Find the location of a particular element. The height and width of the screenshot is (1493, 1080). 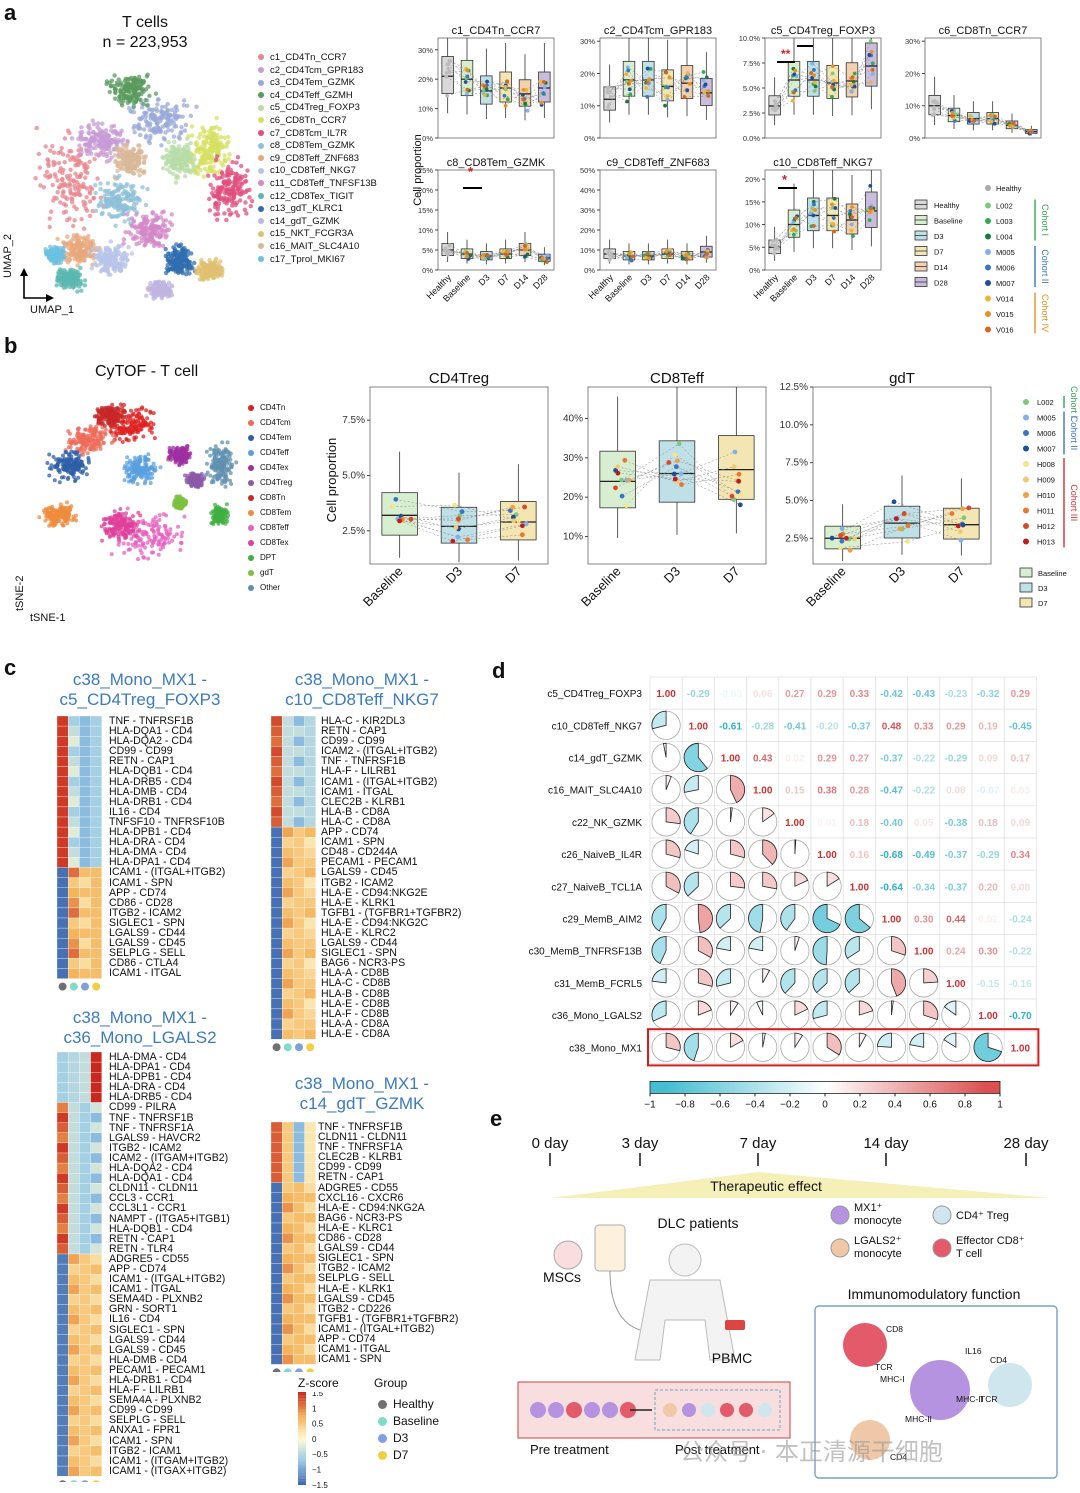

category-label: D7 is located at coordinates (503, 279).